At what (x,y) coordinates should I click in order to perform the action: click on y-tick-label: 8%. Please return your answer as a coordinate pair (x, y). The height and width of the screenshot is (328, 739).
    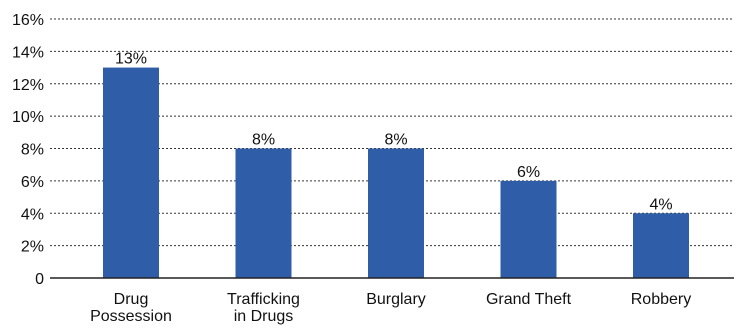
    Looking at the image, I should click on (32, 150).